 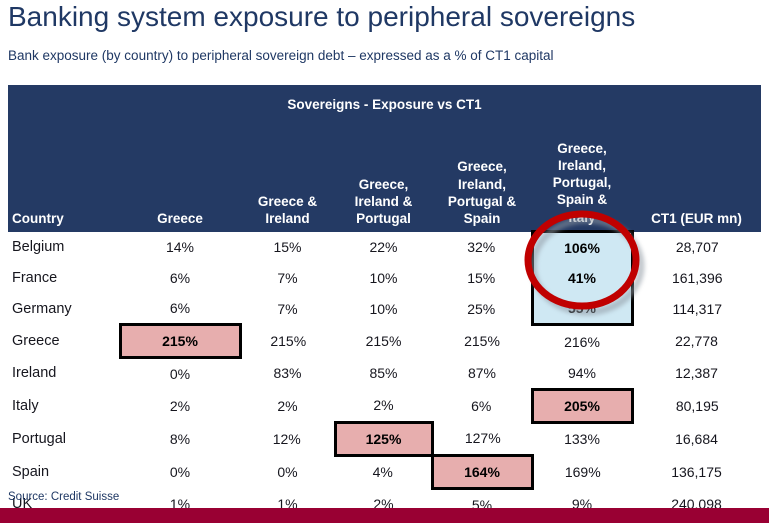 I want to click on table-row-italy: Italy 2% 2% 2% 6% 205% 80,195, so click(x=384, y=405).